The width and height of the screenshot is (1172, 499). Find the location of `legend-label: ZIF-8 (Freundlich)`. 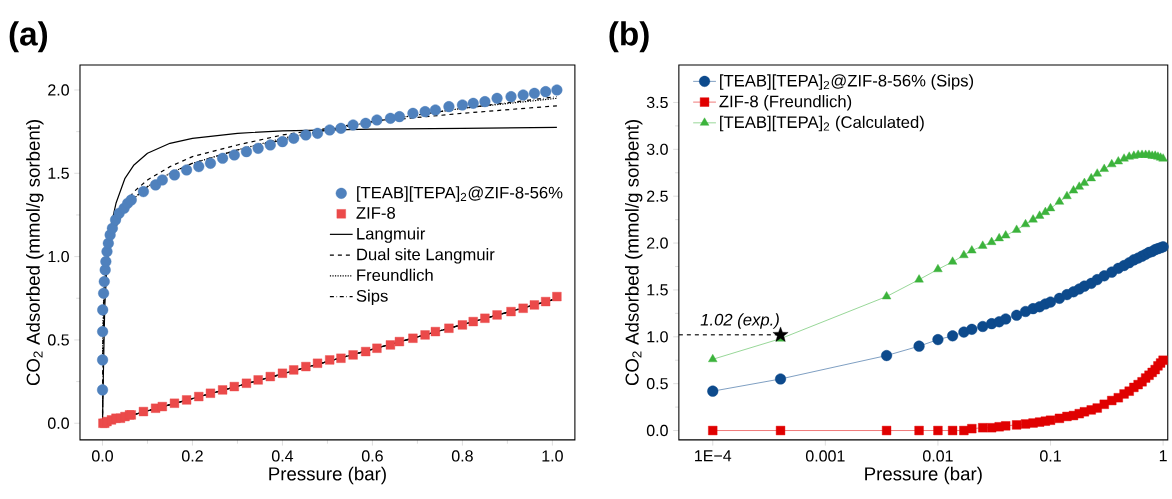

legend-label: ZIF-8 (Freundlich) is located at coordinates (785, 103).